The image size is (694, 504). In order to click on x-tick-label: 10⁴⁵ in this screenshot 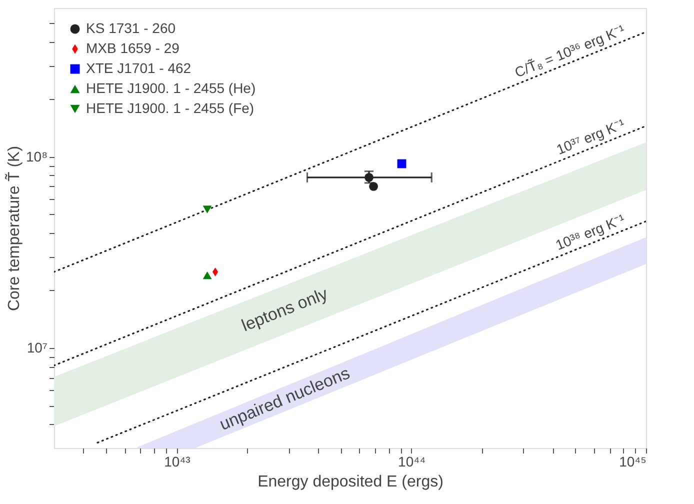, I will do `click(632, 462)`.